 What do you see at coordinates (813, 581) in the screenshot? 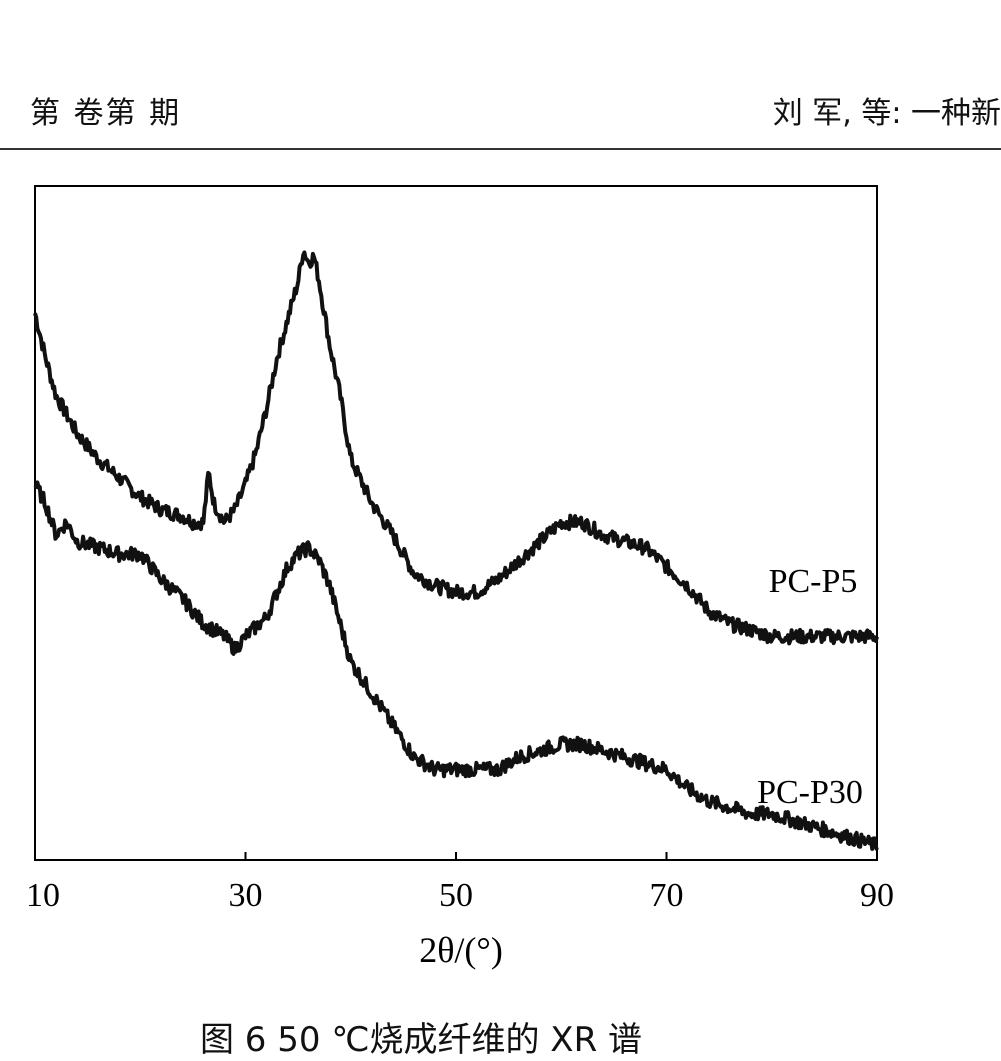
I see `series-label-pc-p5: PC-P5` at bounding box center [813, 581].